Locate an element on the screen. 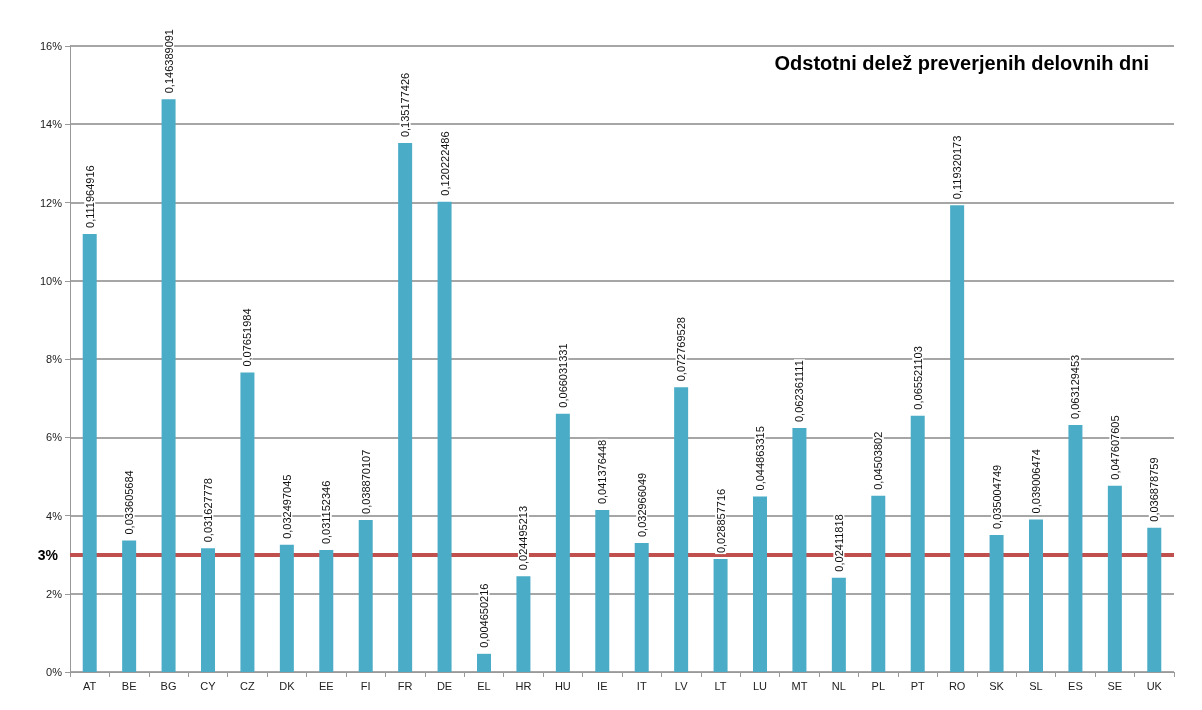 This screenshot has height=710, width=1202. y-tick-label: 0% is located at coordinates (54, 672).